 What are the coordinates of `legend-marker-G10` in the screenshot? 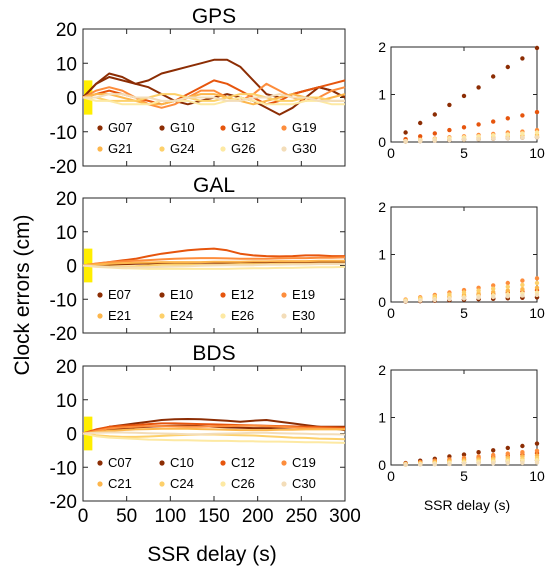 It's located at (162, 128).